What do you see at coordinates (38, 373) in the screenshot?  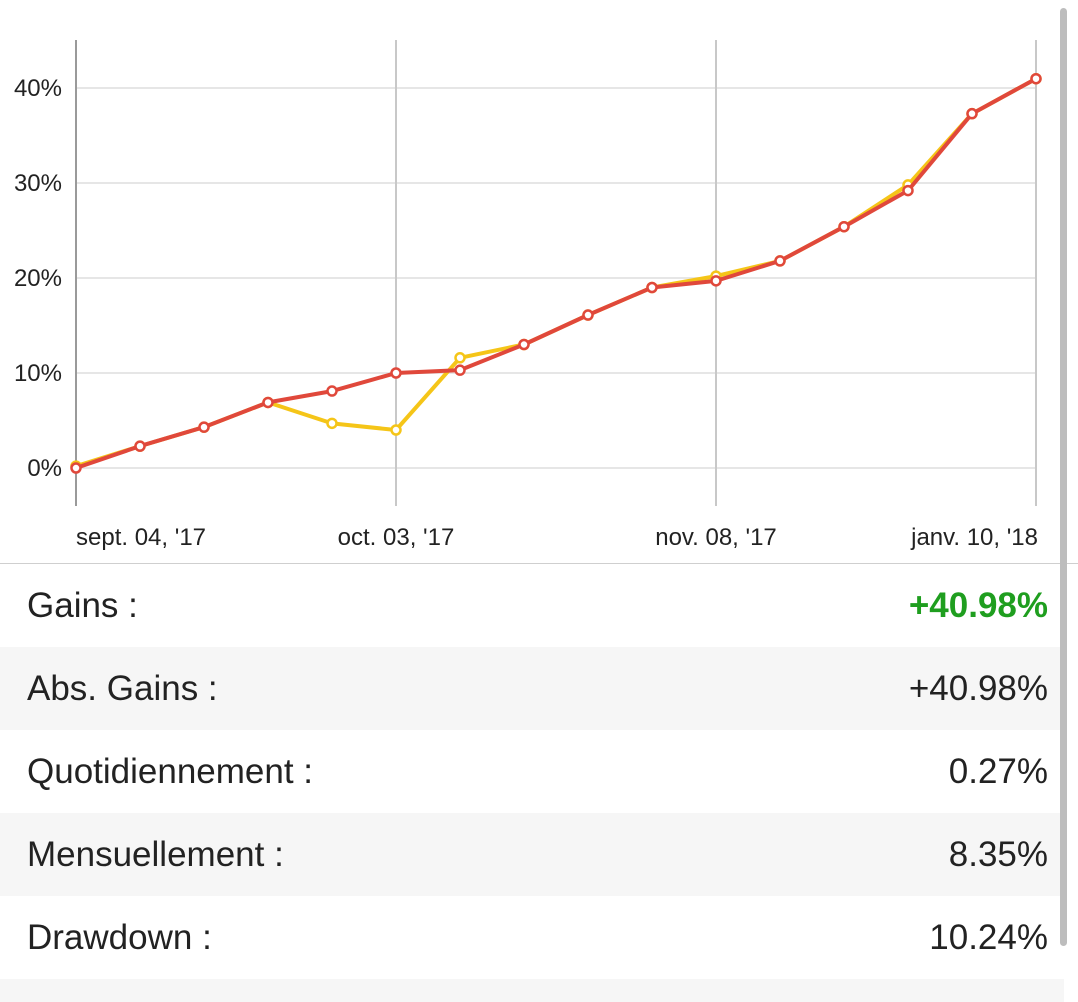 I see `y-tick-label: 10%` at bounding box center [38, 373].